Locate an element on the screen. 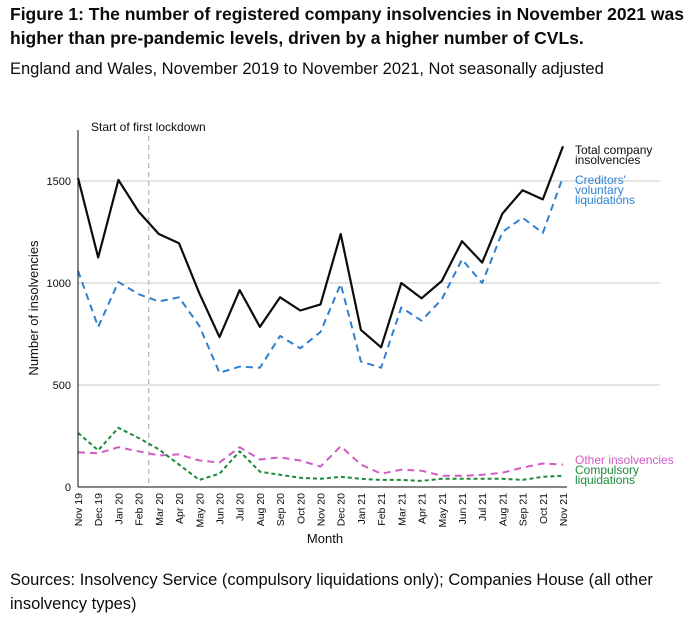 This screenshot has height=629, width=700. y-axis-label: Number of insolvencies is located at coordinates (33, 308).